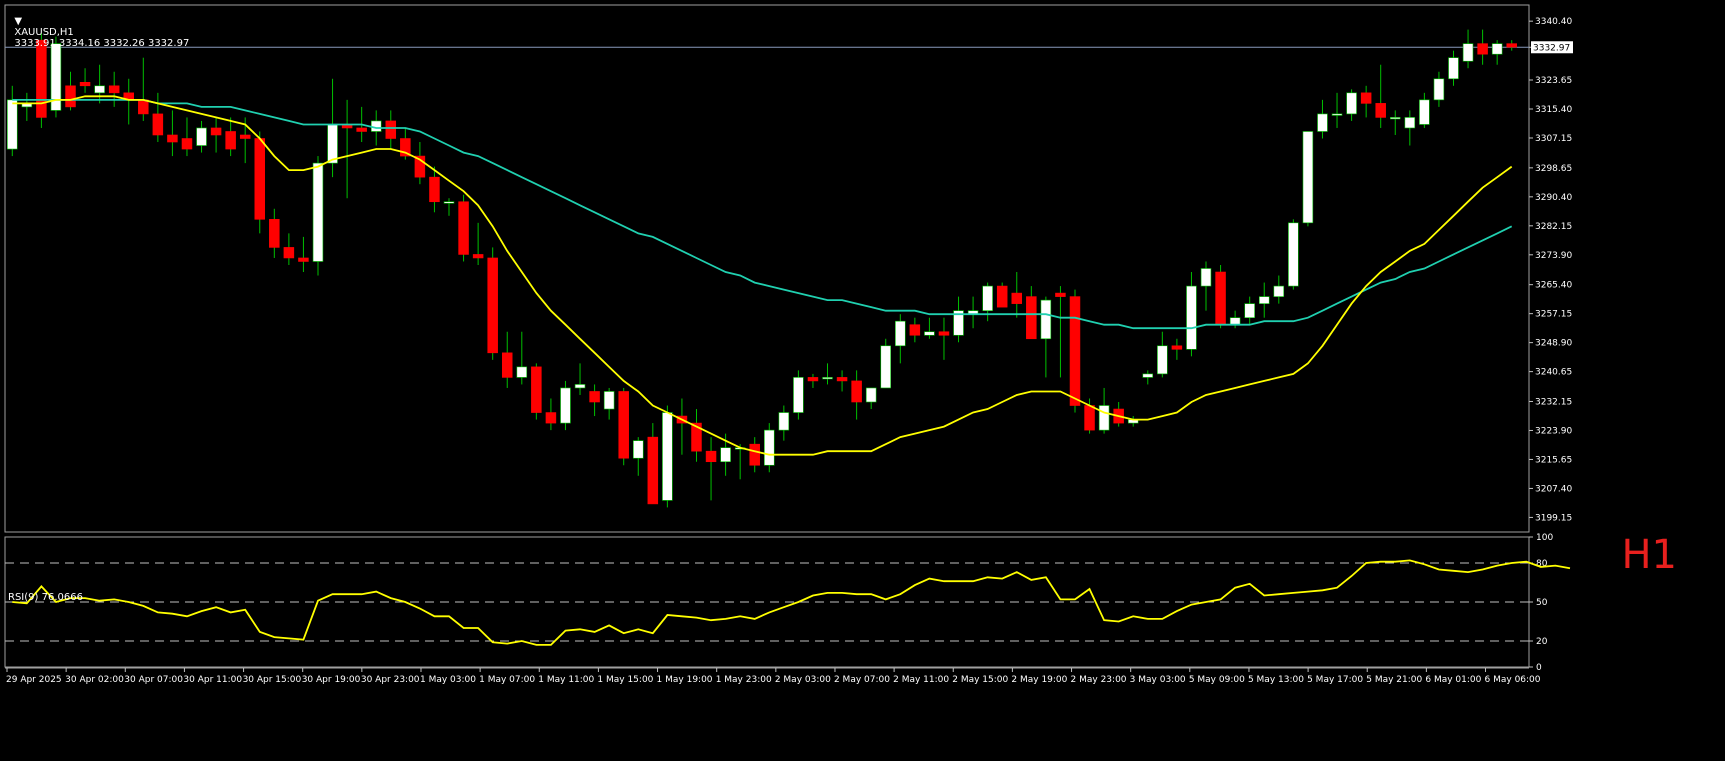  What do you see at coordinates (1099, 680) in the screenshot?
I see `time-tick-label: 2 May 23:00` at bounding box center [1099, 680].